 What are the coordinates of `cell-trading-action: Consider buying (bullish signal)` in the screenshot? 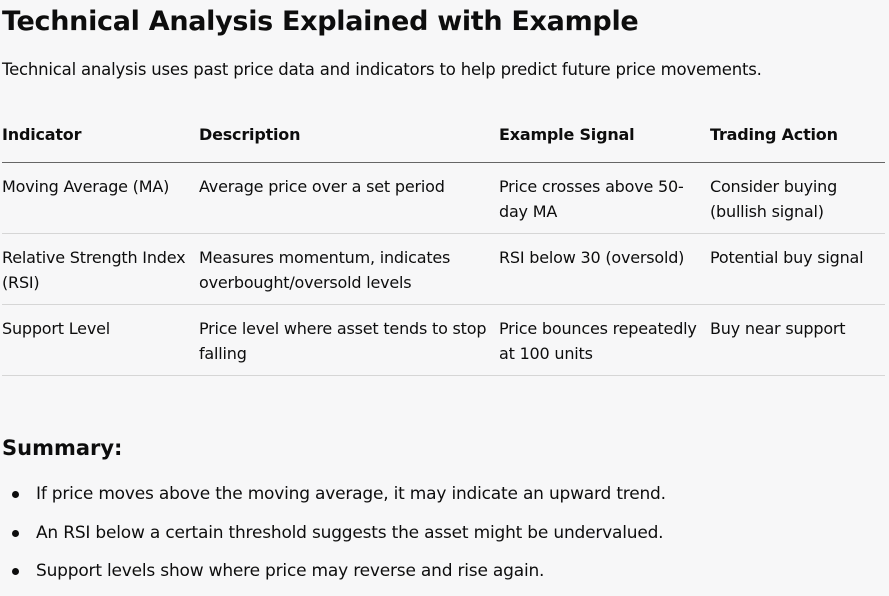 It's located at (797, 198).